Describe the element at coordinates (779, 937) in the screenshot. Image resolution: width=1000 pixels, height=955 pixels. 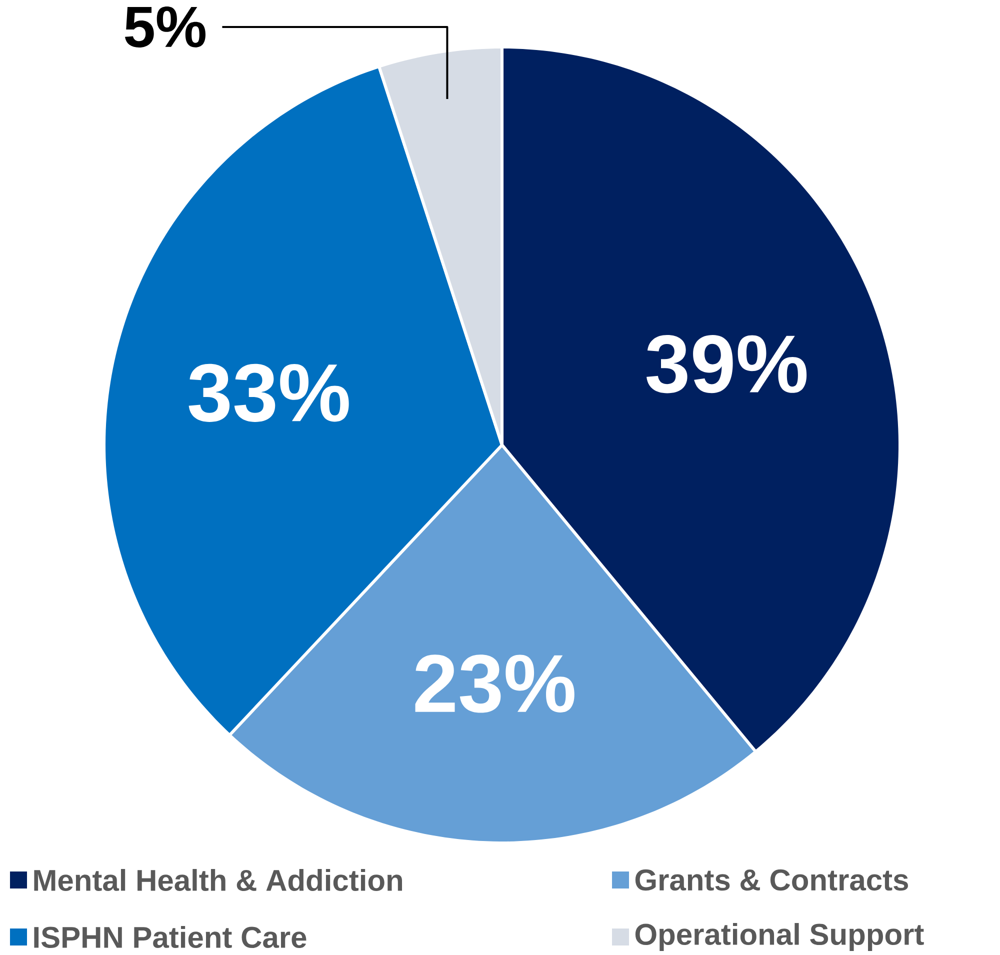
I see `legend-label: Operational Support` at that location.